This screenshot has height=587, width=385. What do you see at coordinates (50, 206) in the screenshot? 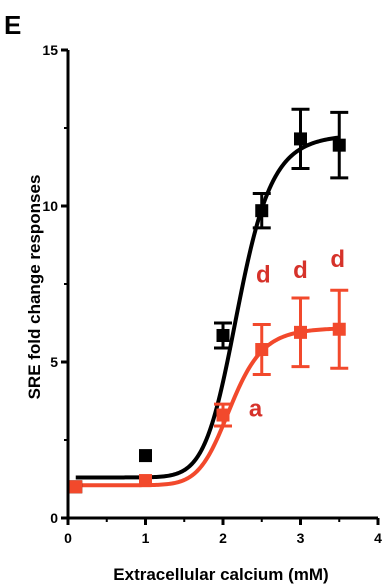
I see `y-tick-label: 10` at bounding box center [50, 206].